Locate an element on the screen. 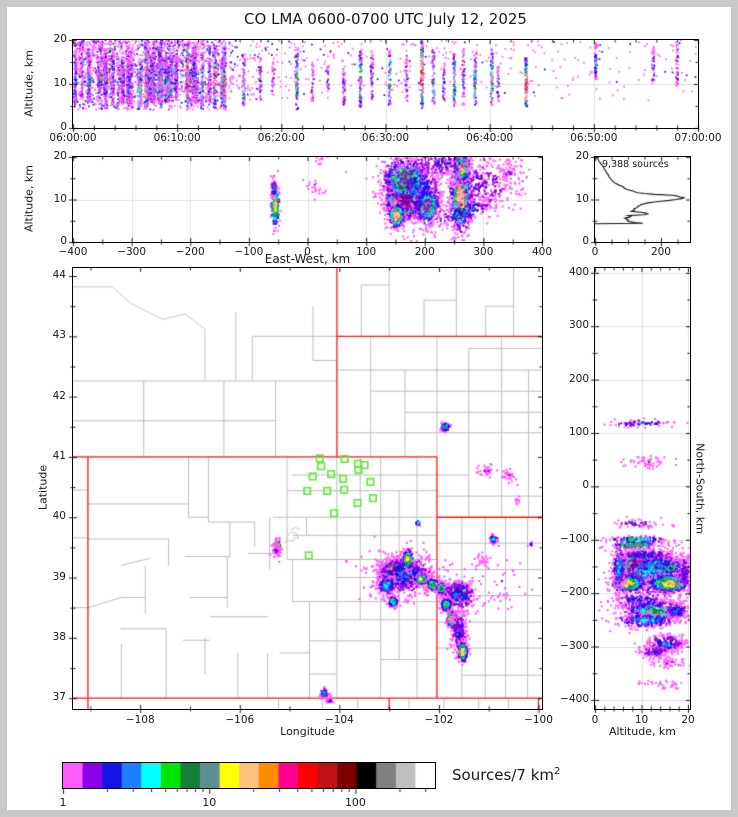 This screenshot has width=738, height=817. north-south-tick: −300 is located at coordinates (574, 645).